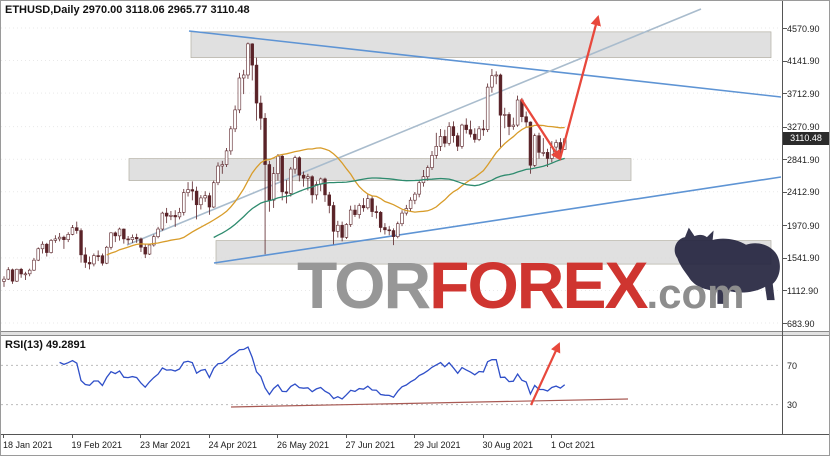 This screenshot has width=830, height=456. Describe the element at coordinates (803, 93) in the screenshot. I see `price-tick-label: 3712.90` at that location.